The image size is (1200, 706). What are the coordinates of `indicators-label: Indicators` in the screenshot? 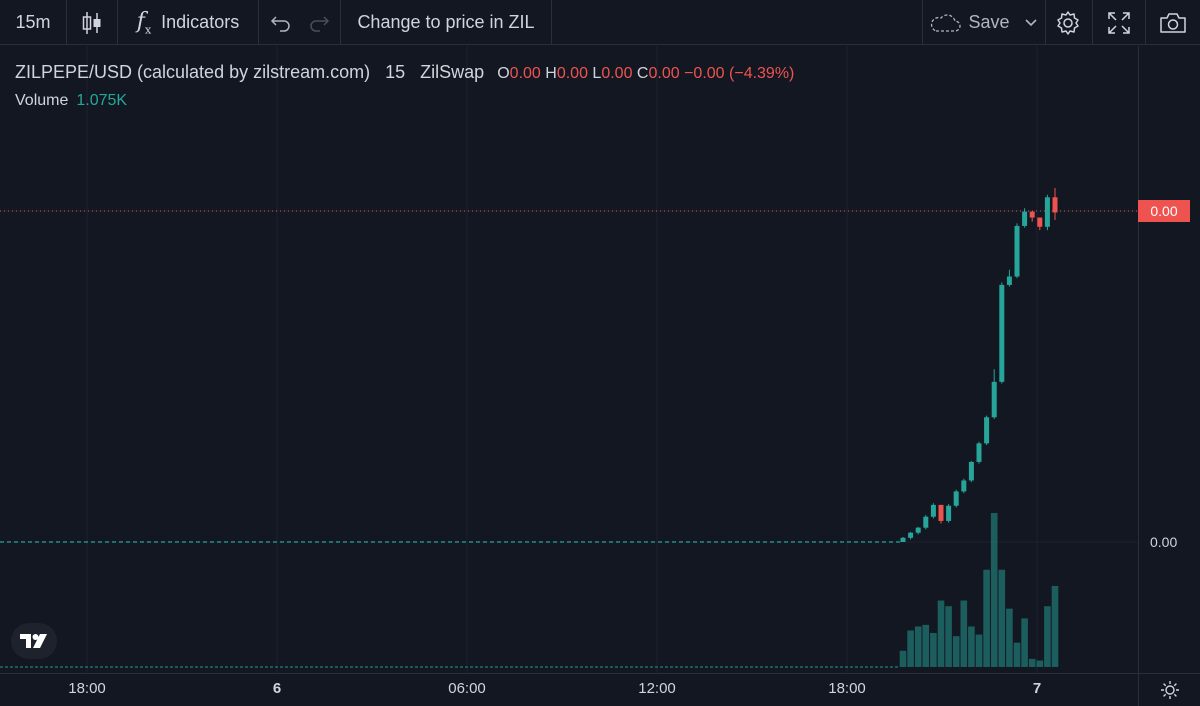 It's located at (200, 22).